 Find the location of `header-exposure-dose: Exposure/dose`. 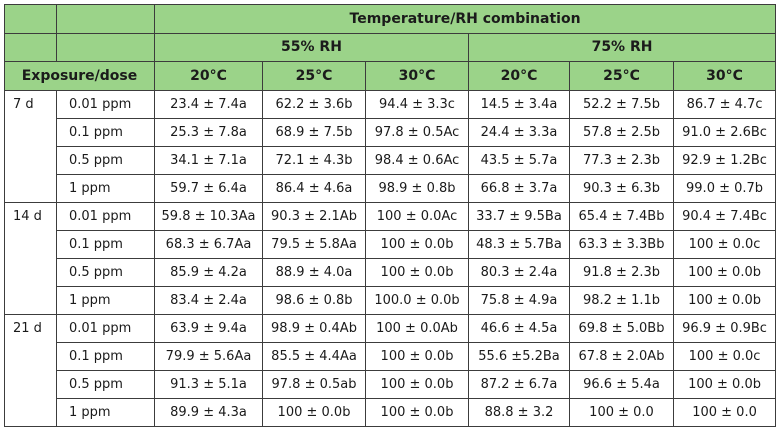

header-exposure-dose: Exposure/dose is located at coordinates (79, 76).